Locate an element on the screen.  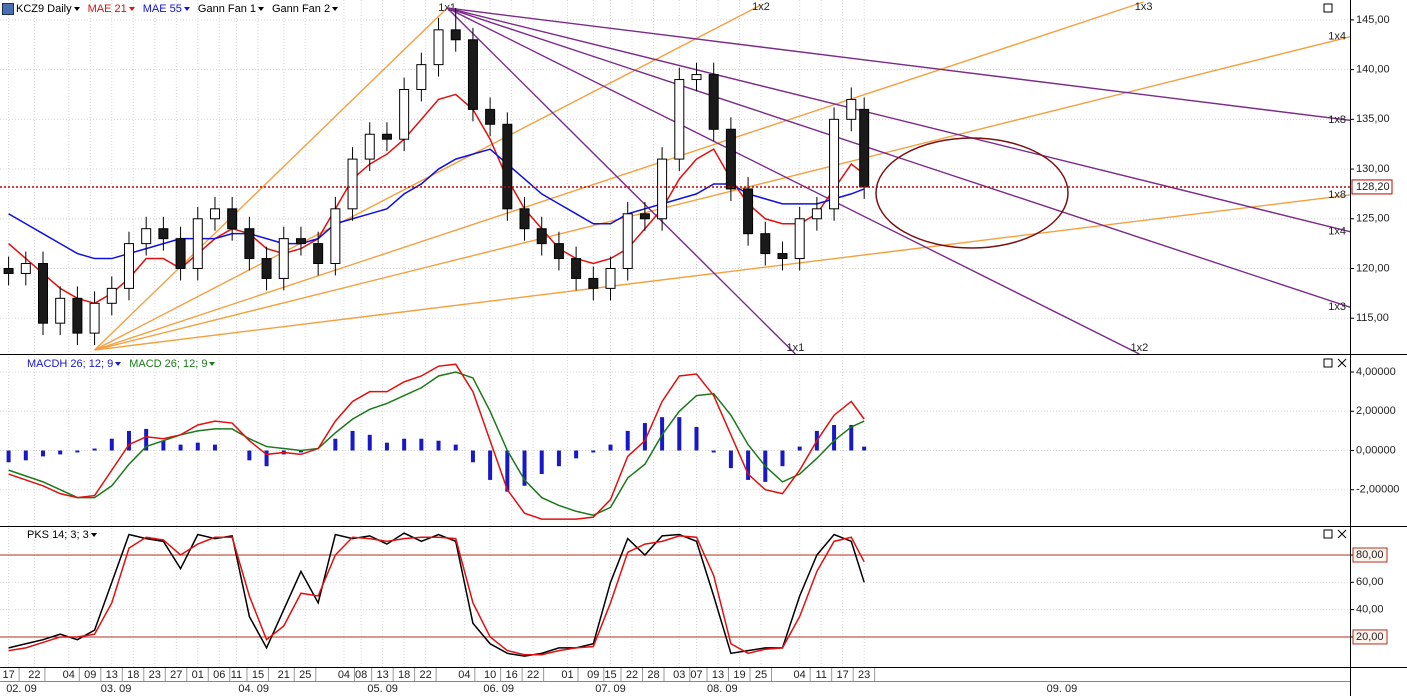
legend-item: MACDH 26; 12; 9 is located at coordinates (74, 364).